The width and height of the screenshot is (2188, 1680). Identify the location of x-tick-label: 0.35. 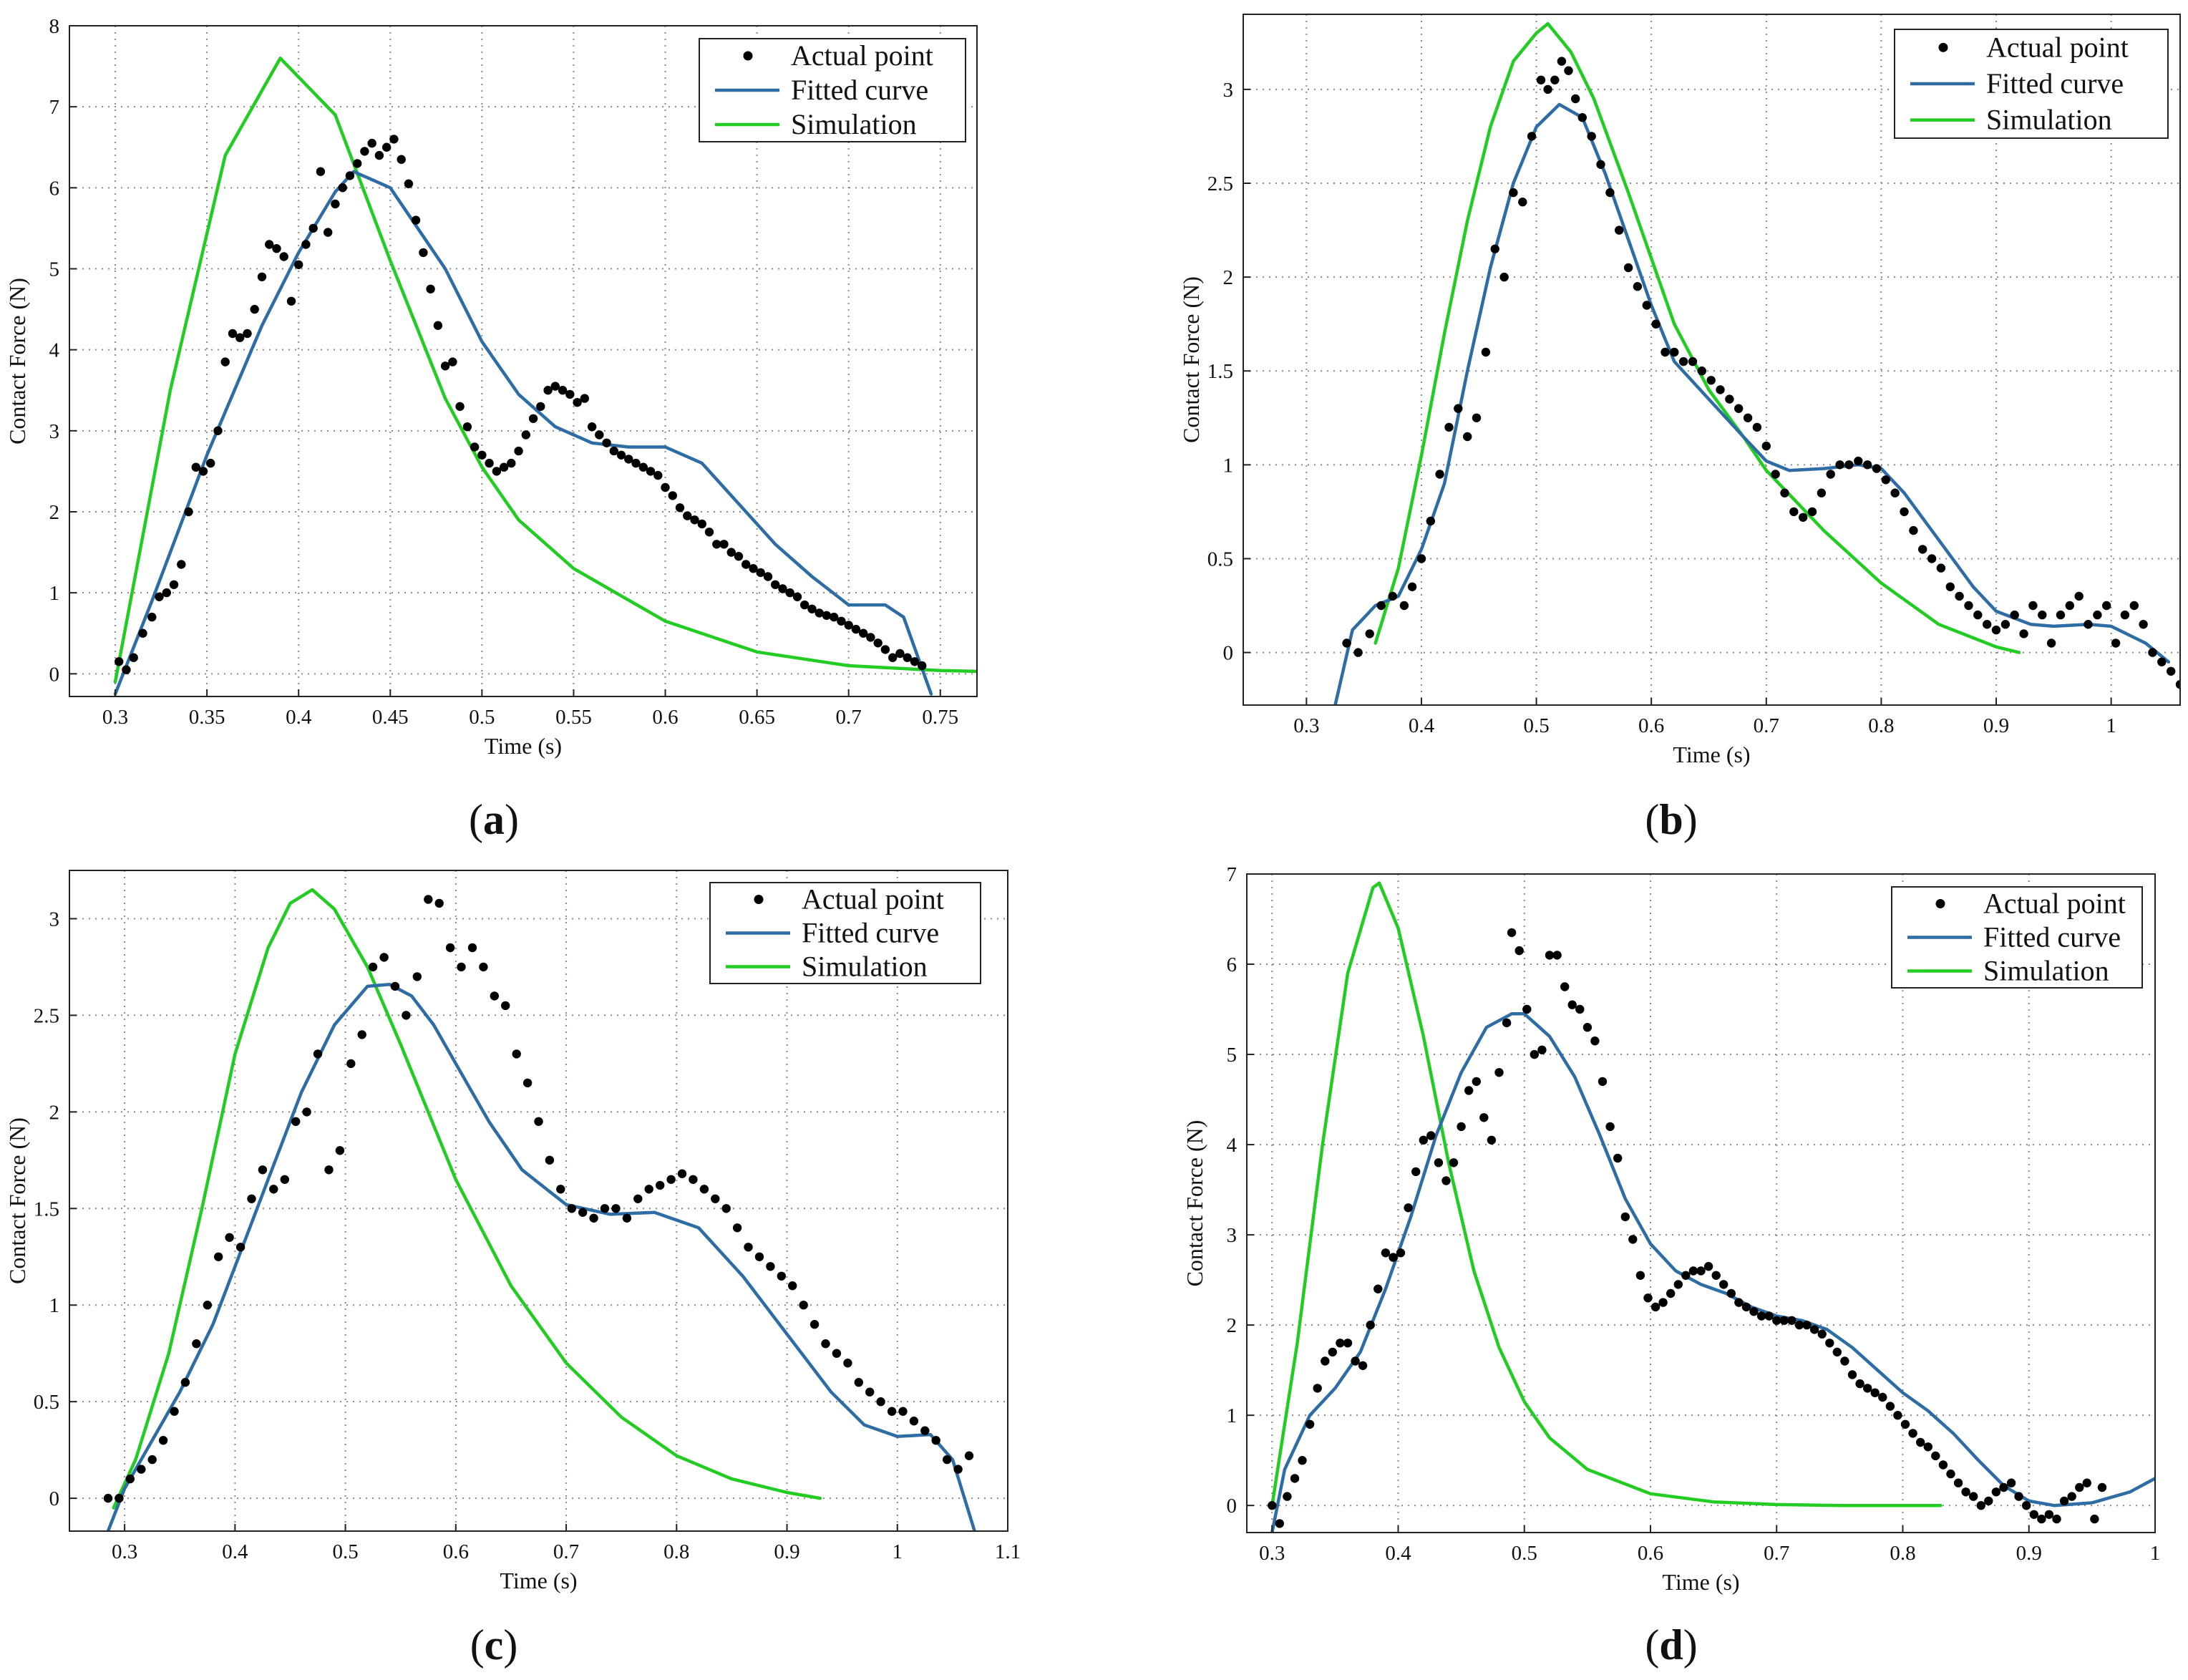
(207, 717).